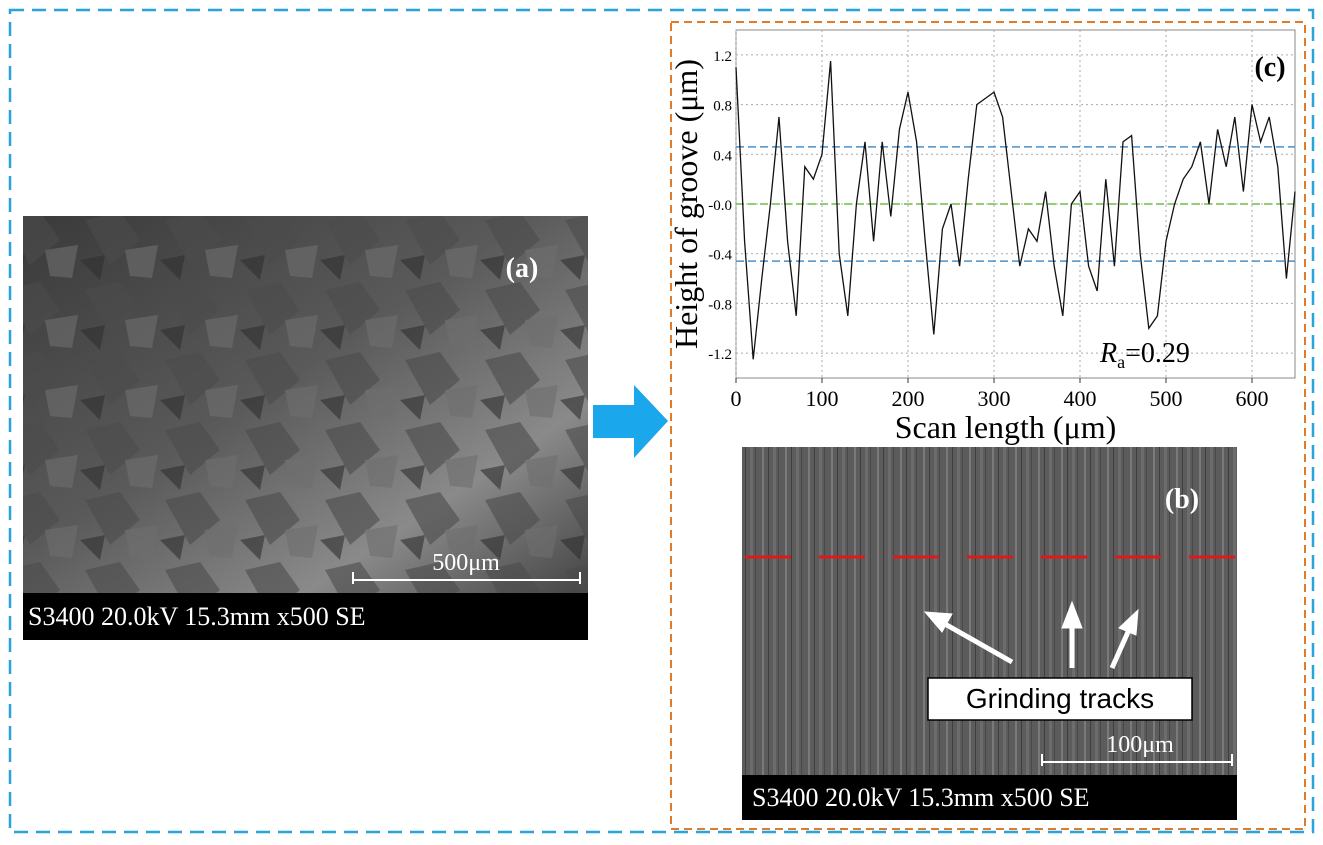 This screenshot has width=1323, height=845. What do you see at coordinates (1157, 353) in the screenshot?
I see `ra-value: =0.29` at bounding box center [1157, 353].